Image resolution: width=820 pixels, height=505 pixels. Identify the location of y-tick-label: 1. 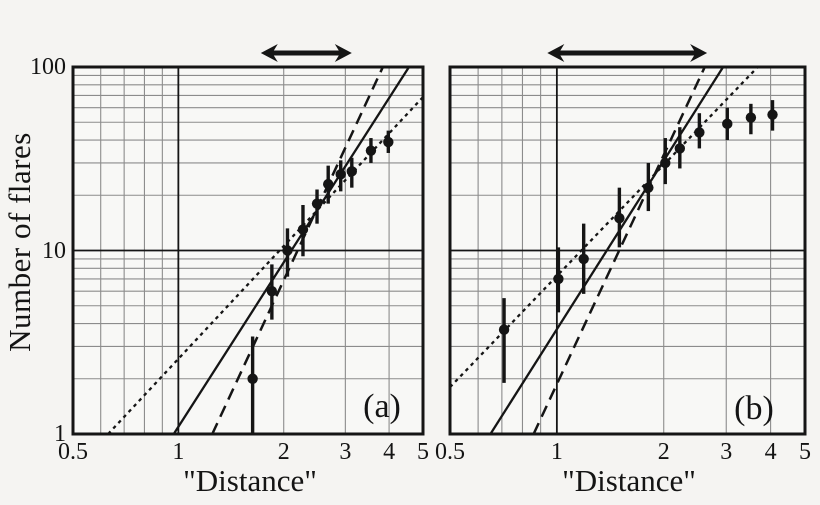
(60, 434).